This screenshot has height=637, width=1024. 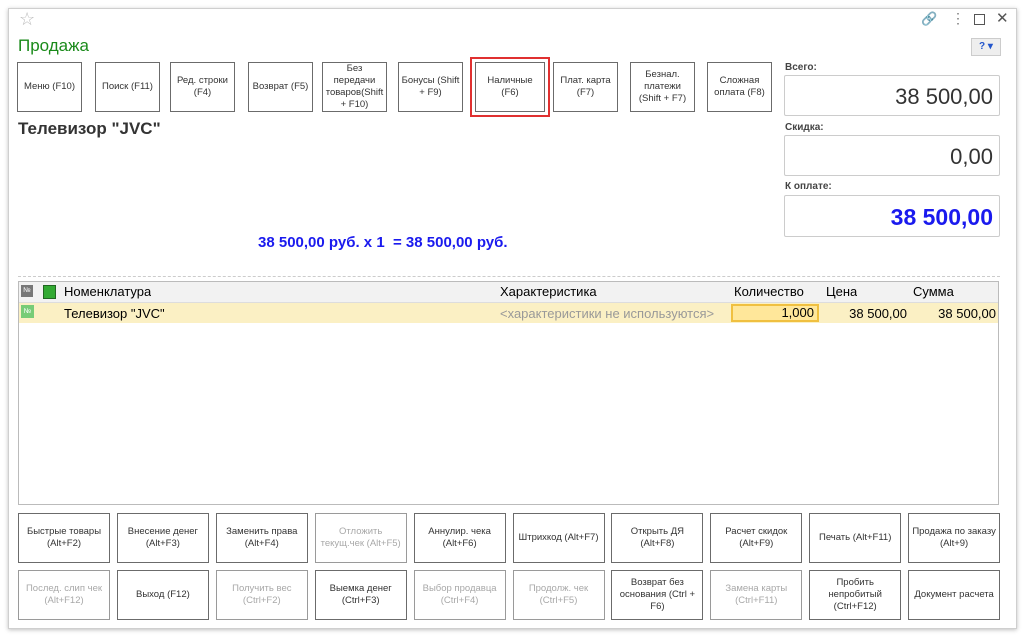 I want to click on cell-qty: 1,000, so click(x=775, y=313).